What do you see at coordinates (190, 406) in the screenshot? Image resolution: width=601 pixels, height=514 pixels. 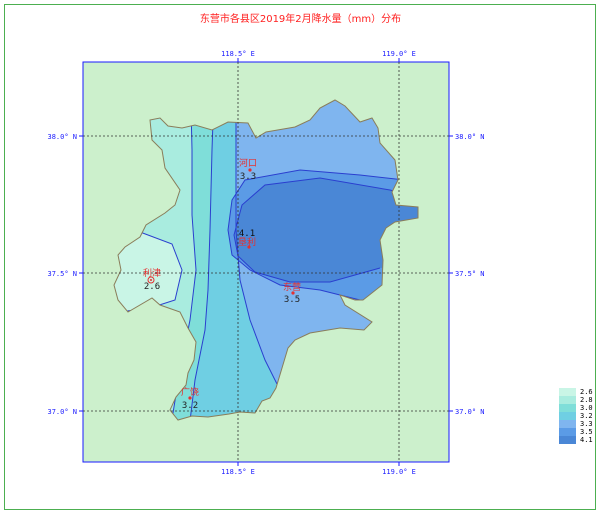 I see `station-value-guangrao: 3.2` at bounding box center [190, 406].